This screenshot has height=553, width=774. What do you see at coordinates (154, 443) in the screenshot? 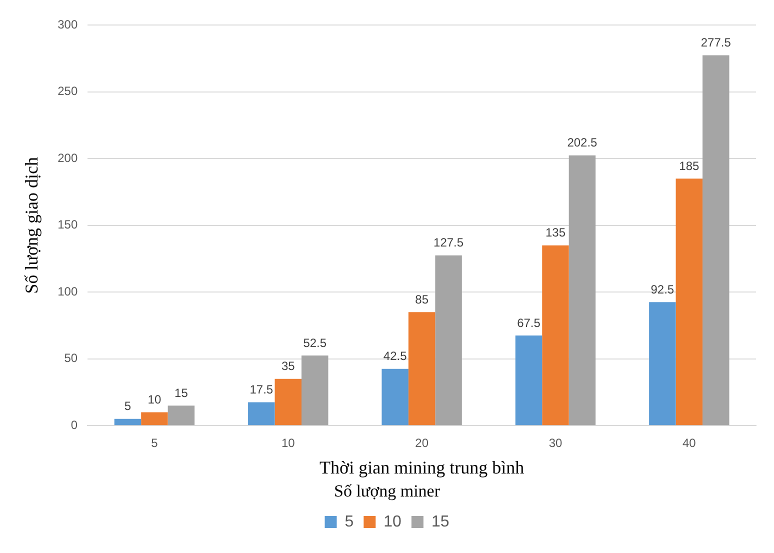
I see `x-tick-label: 5` at bounding box center [154, 443].